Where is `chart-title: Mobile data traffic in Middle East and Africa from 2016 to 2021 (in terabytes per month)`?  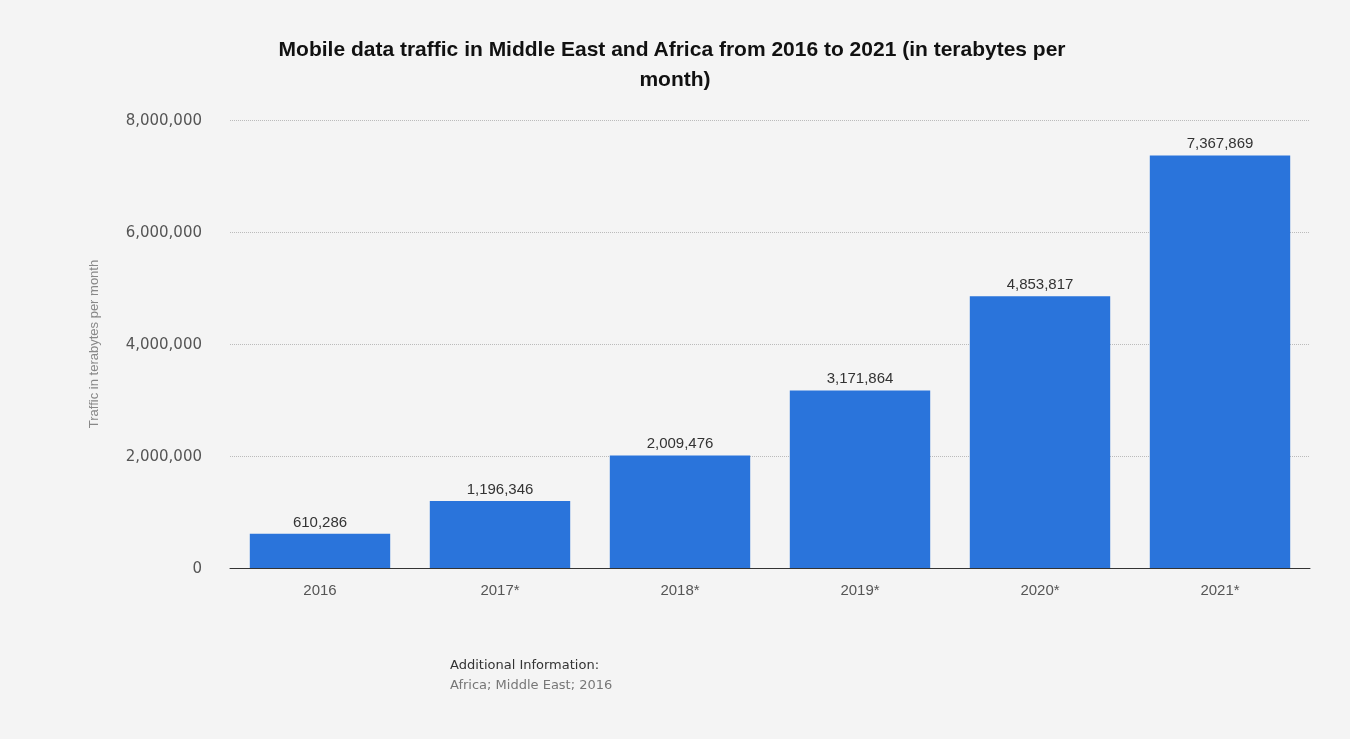
chart-title: Mobile data traffic in Middle East and Africa from 2016 to 2021 (in terabytes per month) is located at coordinates (675, 63).